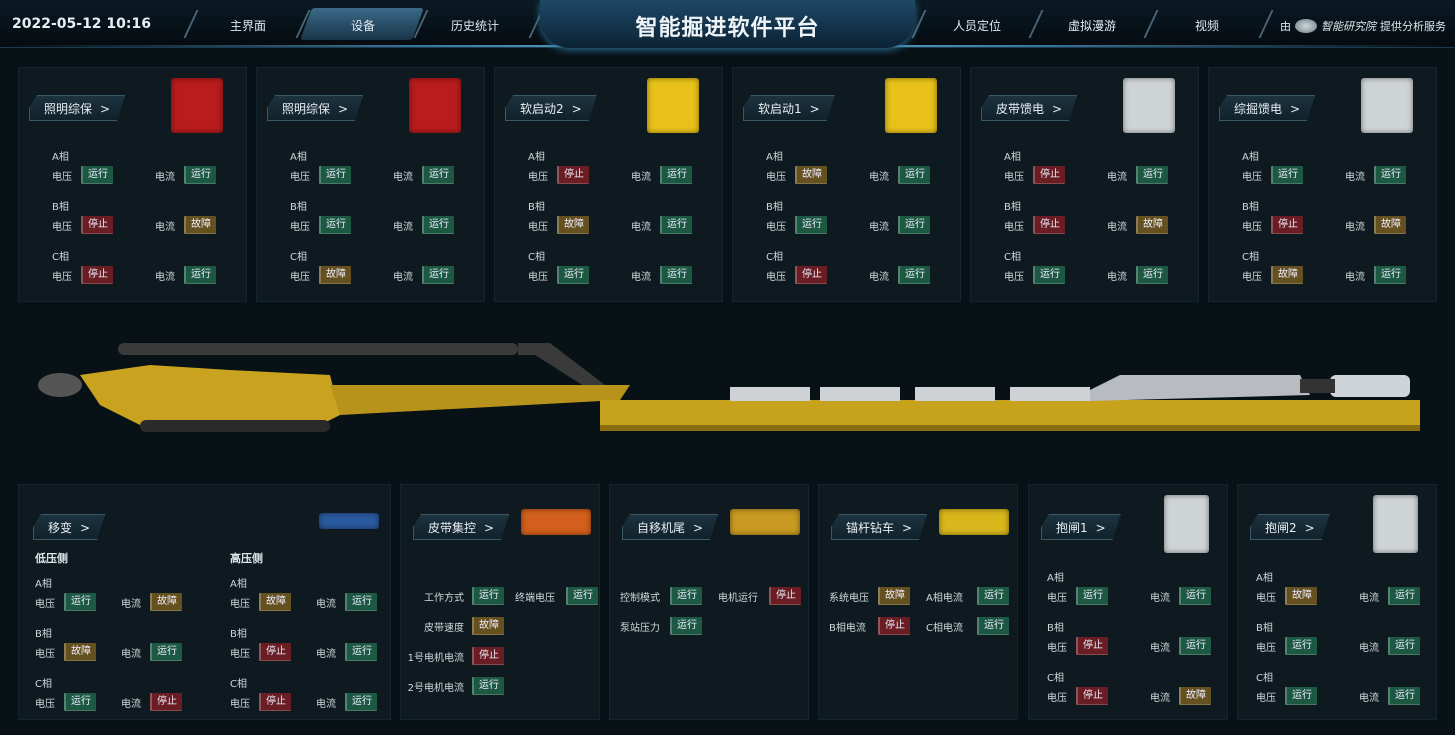 Image resolution: width=1455 pixels, height=735 pixels. What do you see at coordinates (879, 527) in the screenshot?
I see `device-title-button: 锚杆钻车 >` at bounding box center [879, 527].